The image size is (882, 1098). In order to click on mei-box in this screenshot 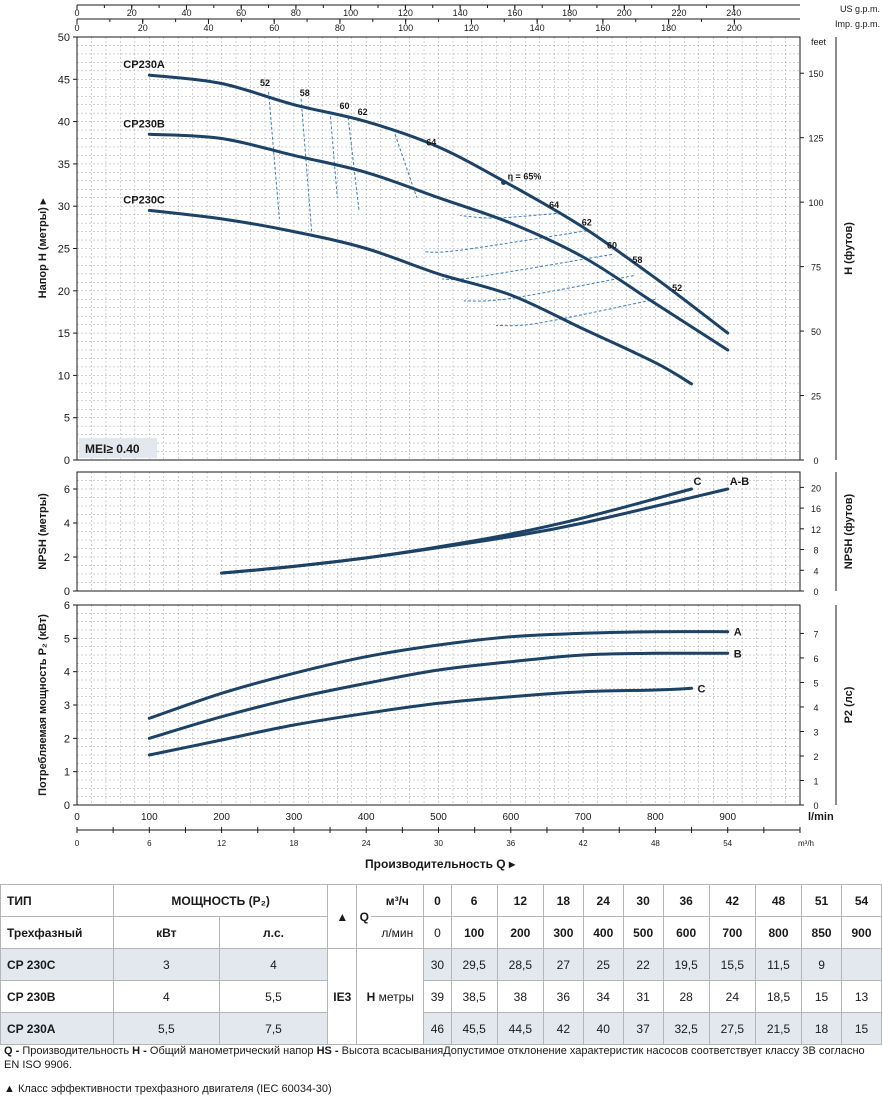, I will do `click(118, 448)`.